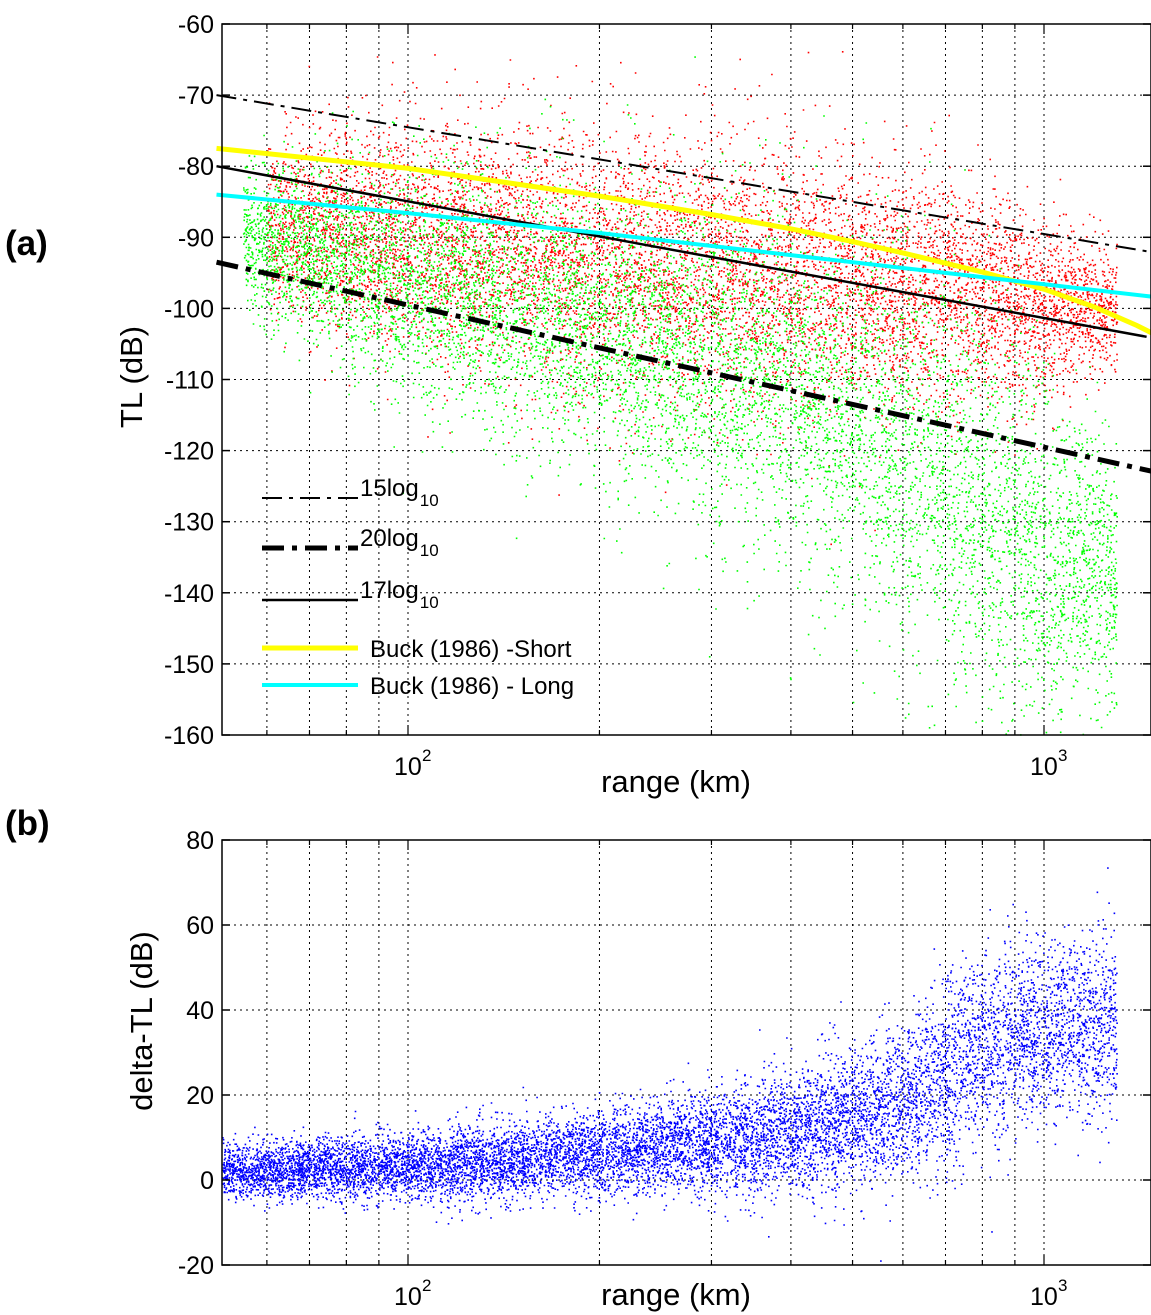 The height and width of the screenshot is (1315, 1151). What do you see at coordinates (196, 96) in the screenshot?
I see `y-tick-label: -70` at bounding box center [196, 96].